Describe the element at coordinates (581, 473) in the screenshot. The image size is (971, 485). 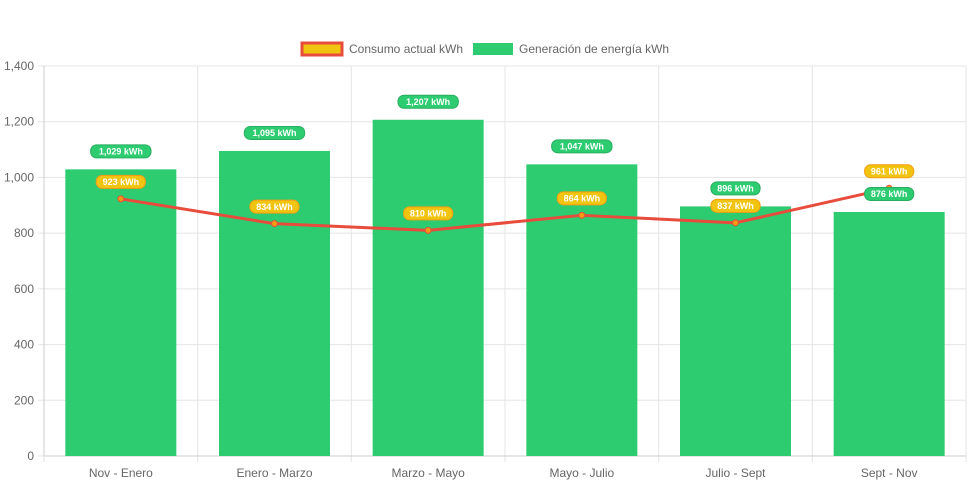
I see `x-tick-label: Mayo - Julio` at that location.